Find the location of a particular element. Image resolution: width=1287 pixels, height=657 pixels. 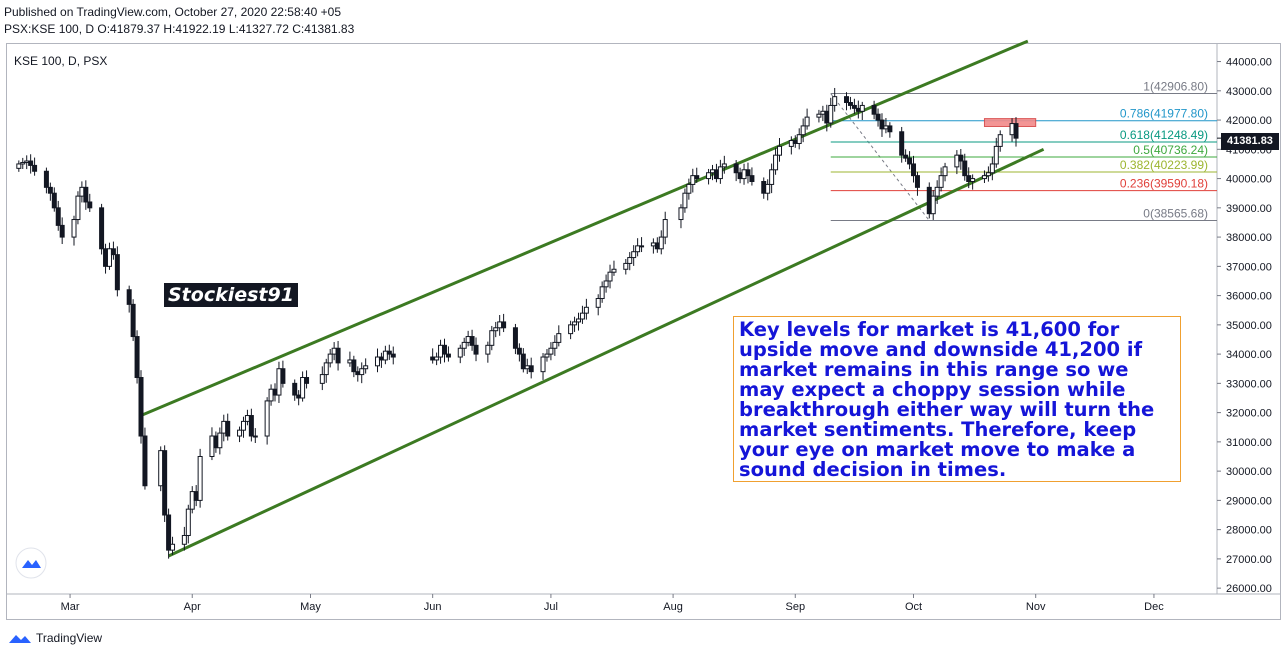

tradingview-badge-icon is located at coordinates (31, 563).